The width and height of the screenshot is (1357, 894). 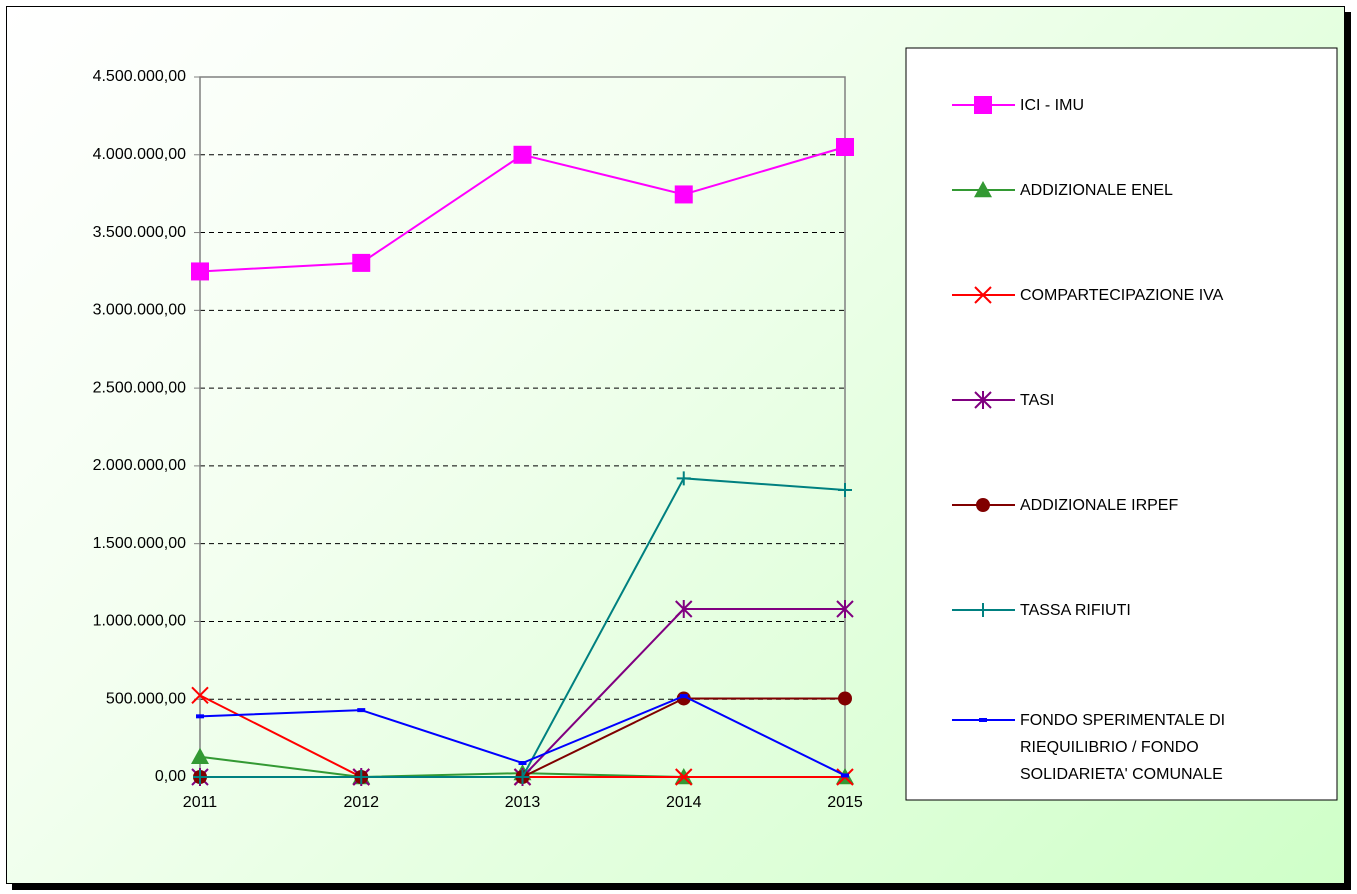 I want to click on x-tick-label: 2015, so click(x=845, y=802).